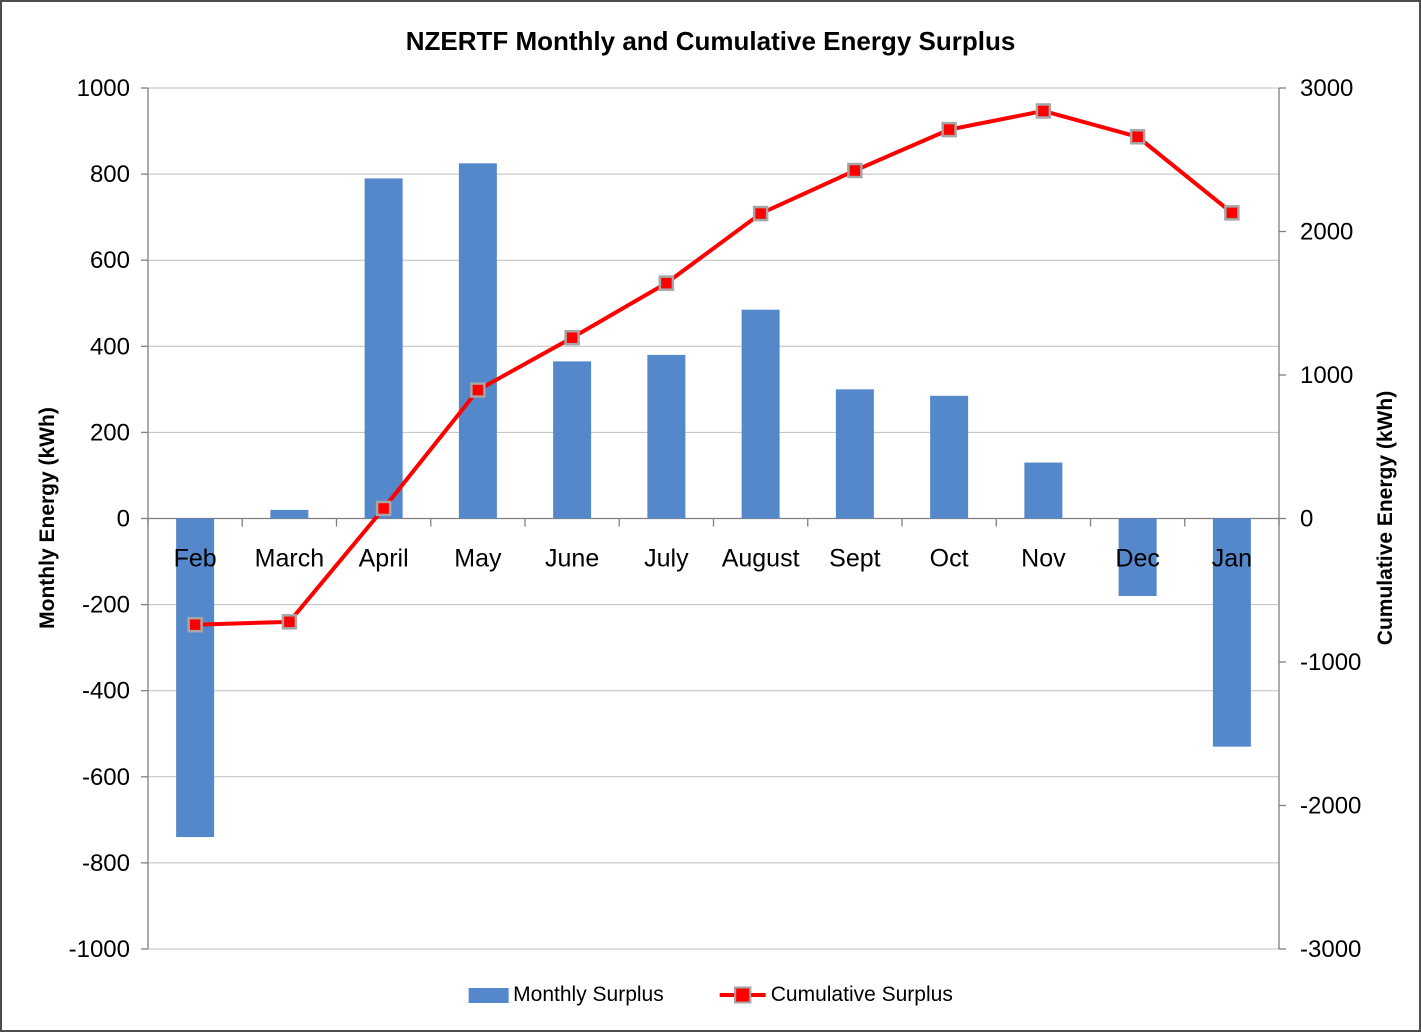  What do you see at coordinates (477, 341) in the screenshot?
I see `bar-may` at bounding box center [477, 341].